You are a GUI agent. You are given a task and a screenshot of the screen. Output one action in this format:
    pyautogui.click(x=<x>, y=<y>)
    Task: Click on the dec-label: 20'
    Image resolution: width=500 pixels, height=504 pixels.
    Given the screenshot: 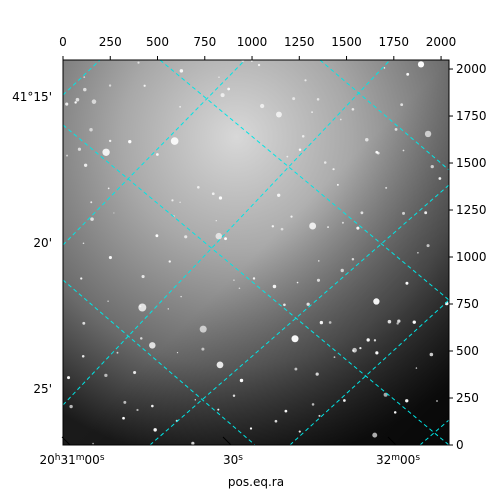 What is the action you would take?
    pyautogui.click(x=42, y=243)
    